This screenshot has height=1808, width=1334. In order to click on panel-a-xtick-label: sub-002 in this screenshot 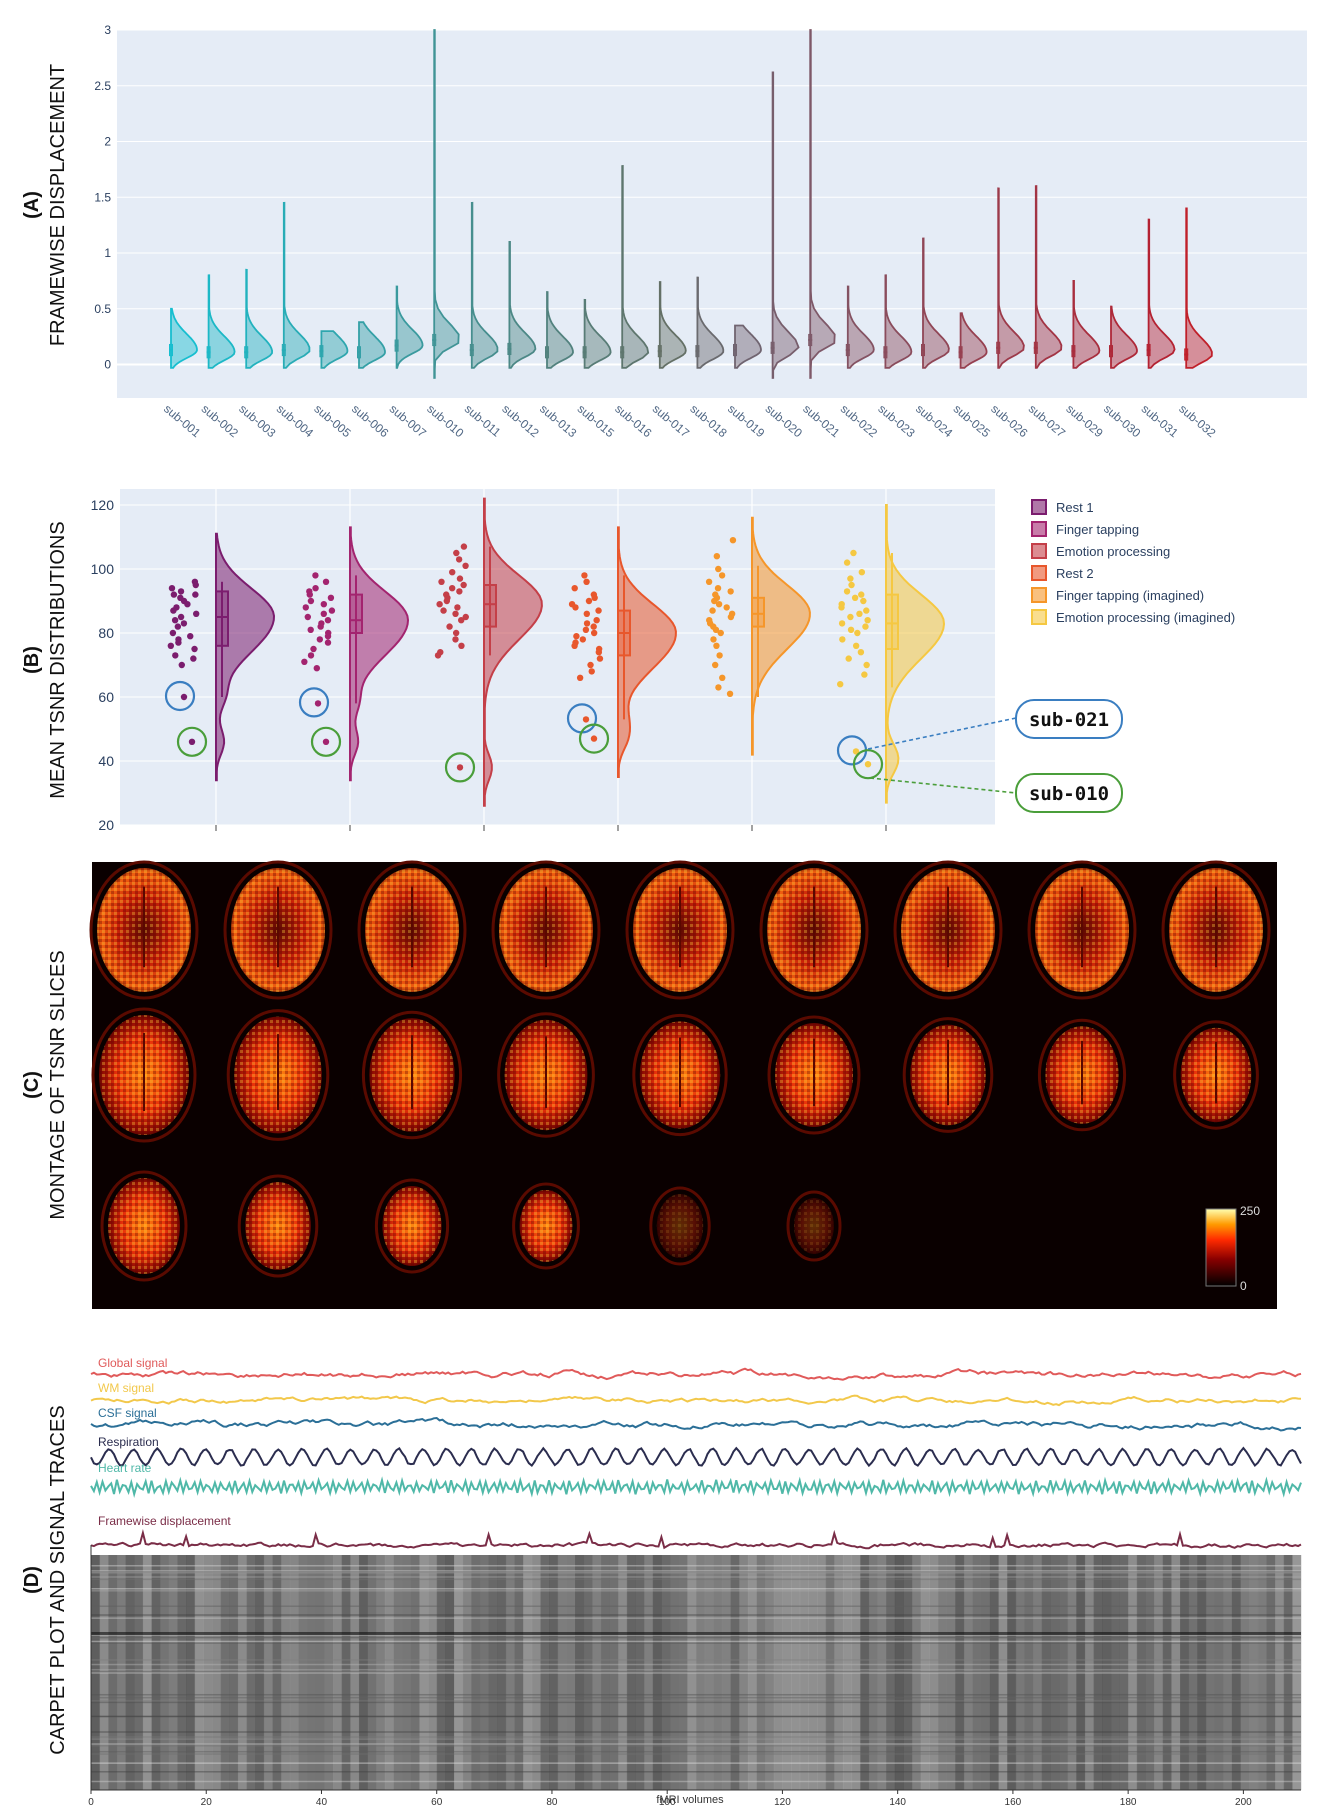, I will do `click(220, 421)`.